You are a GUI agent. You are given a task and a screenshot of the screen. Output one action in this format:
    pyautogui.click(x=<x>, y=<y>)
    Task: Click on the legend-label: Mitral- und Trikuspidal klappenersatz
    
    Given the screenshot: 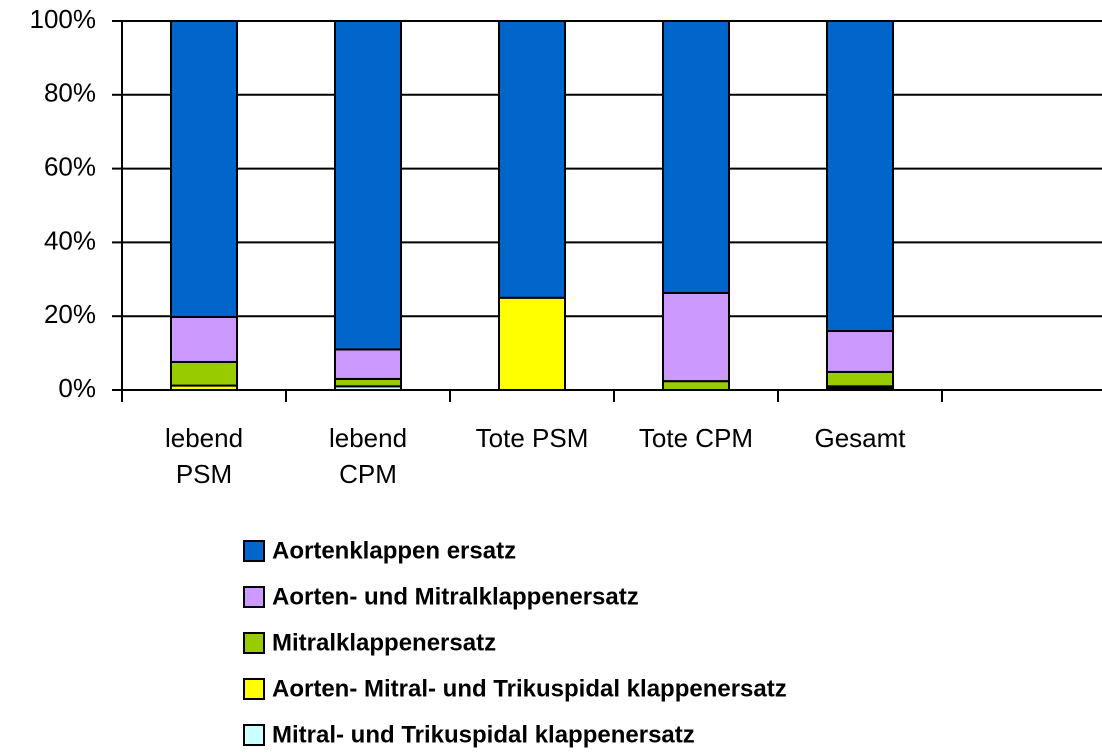 What is the action you would take?
    pyautogui.click(x=483, y=734)
    